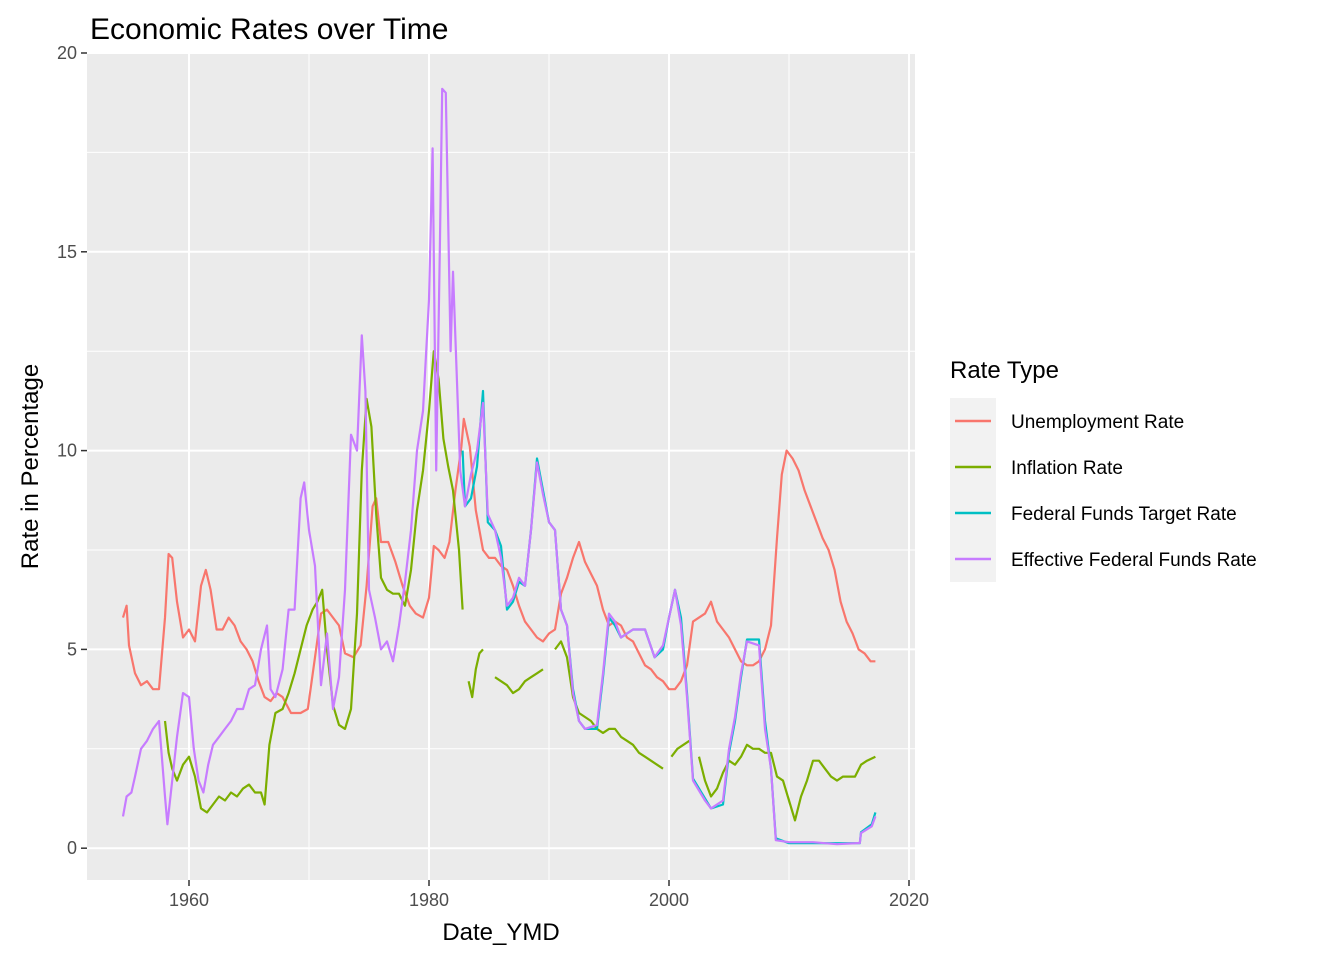 The width and height of the screenshot is (1344, 960). I want to click on x-tick-label: 2020, so click(909, 900).